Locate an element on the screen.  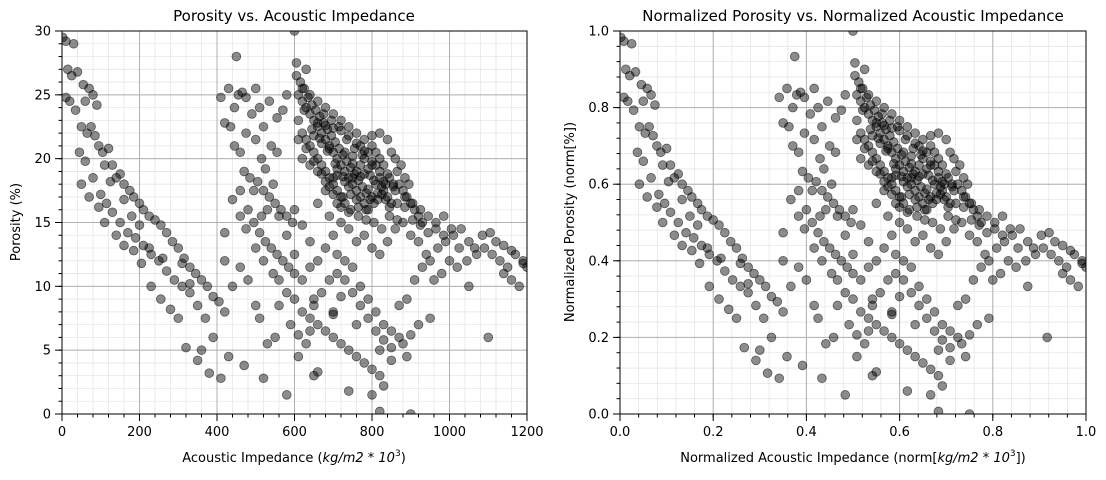
y-tick-label: 20 is located at coordinates (42, 159).